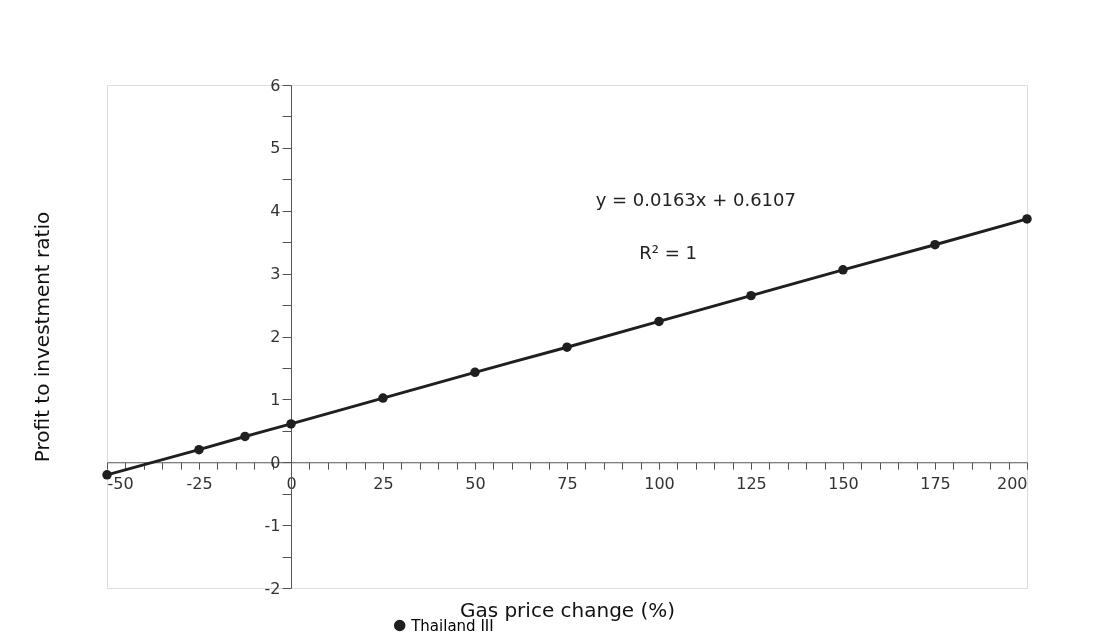 The image size is (1099, 642). I want to click on y-tick-label: 6, so click(275, 85).